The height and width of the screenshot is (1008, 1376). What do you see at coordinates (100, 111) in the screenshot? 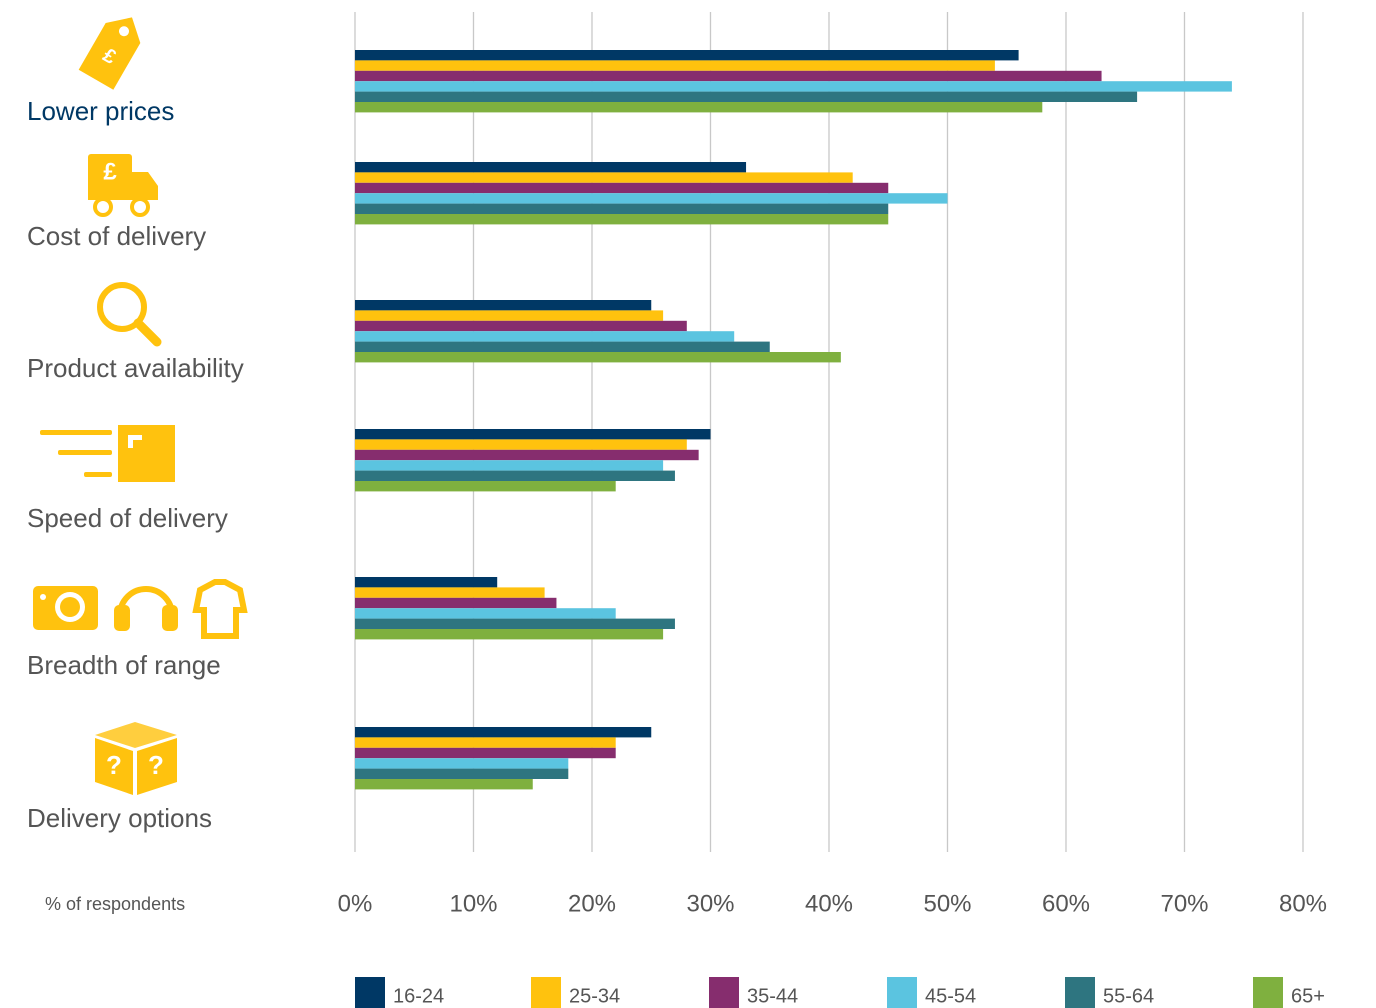
I see `category-label: Lower prices` at bounding box center [100, 111].